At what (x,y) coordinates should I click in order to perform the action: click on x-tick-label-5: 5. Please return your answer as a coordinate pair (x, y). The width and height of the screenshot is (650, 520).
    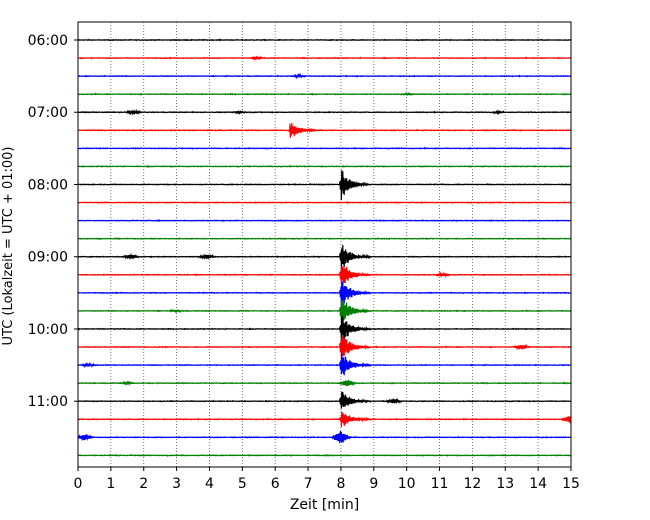
    Looking at the image, I should click on (242, 484).